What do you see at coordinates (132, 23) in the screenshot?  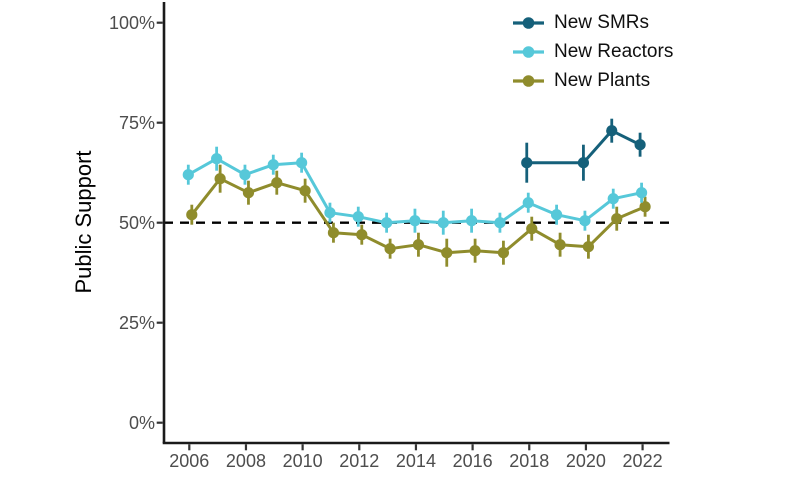 I see `y-tick-label: 100%` at bounding box center [132, 23].